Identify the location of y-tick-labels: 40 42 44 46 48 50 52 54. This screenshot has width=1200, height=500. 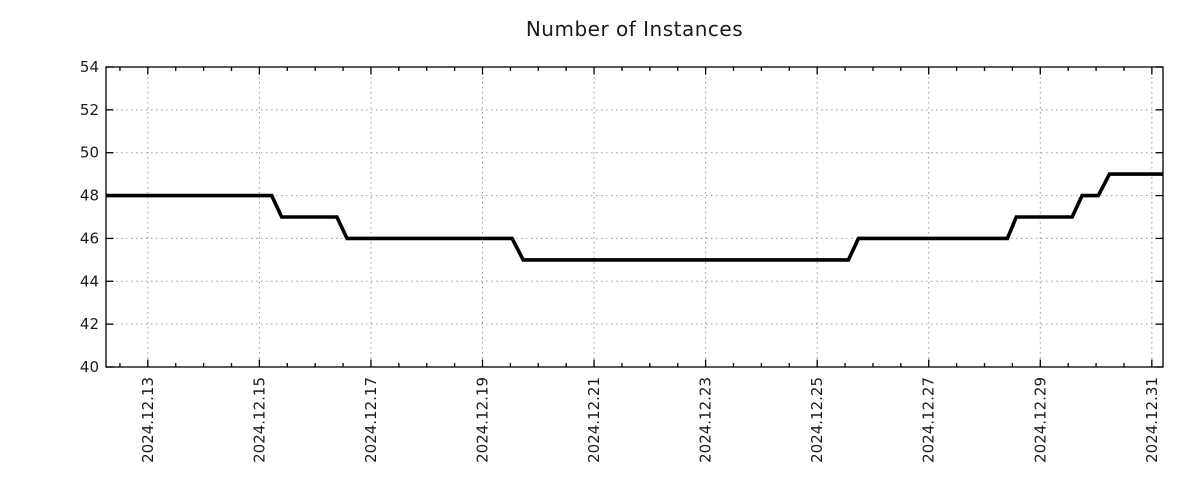
(89, 217).